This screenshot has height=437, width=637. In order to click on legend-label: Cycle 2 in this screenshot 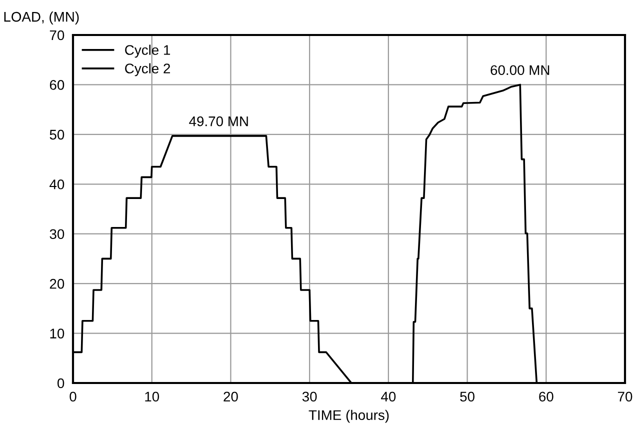, I will do `click(147, 69)`.